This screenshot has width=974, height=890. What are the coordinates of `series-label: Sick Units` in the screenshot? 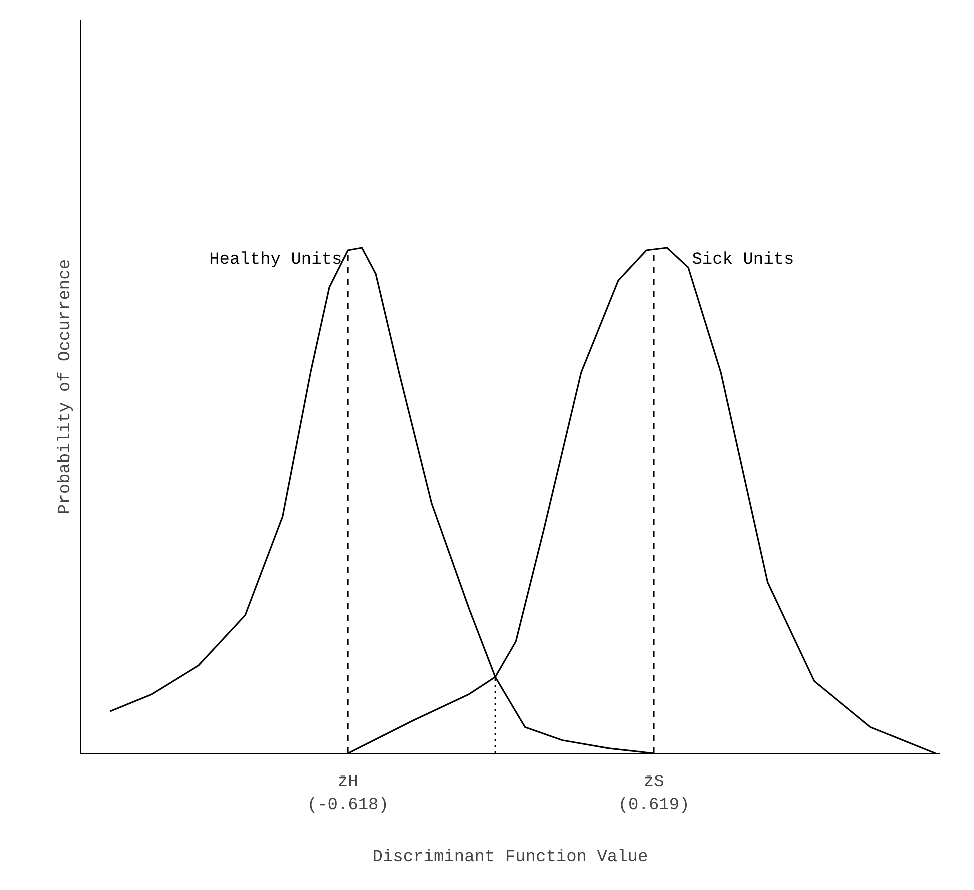 It's located at (743, 260).